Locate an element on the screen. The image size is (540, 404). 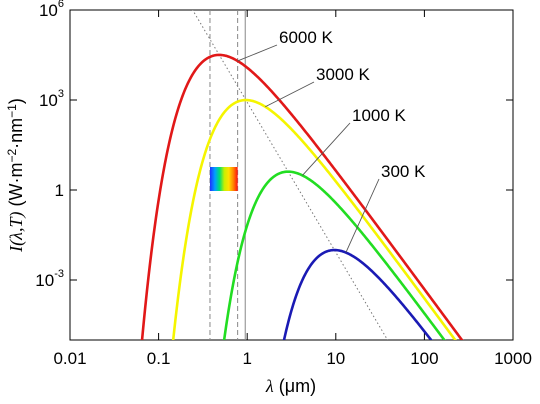
series-label-6000-k: 6000 K is located at coordinates (306, 37).